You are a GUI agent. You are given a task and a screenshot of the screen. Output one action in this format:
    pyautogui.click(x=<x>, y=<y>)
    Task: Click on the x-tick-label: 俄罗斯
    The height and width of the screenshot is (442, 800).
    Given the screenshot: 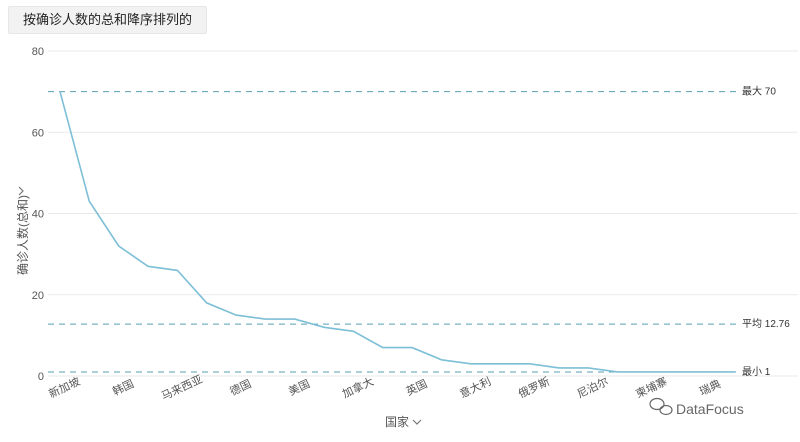 What is the action you would take?
    pyautogui.click(x=533, y=388)
    